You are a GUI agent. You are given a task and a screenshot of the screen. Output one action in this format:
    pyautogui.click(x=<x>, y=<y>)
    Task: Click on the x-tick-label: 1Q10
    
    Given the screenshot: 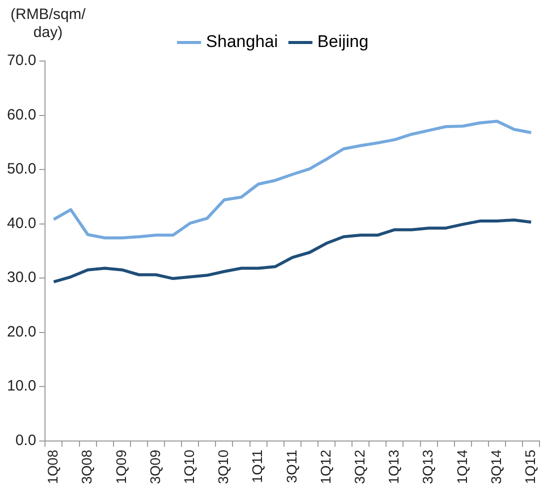 What is the action you would take?
    pyautogui.click(x=188, y=467)
    